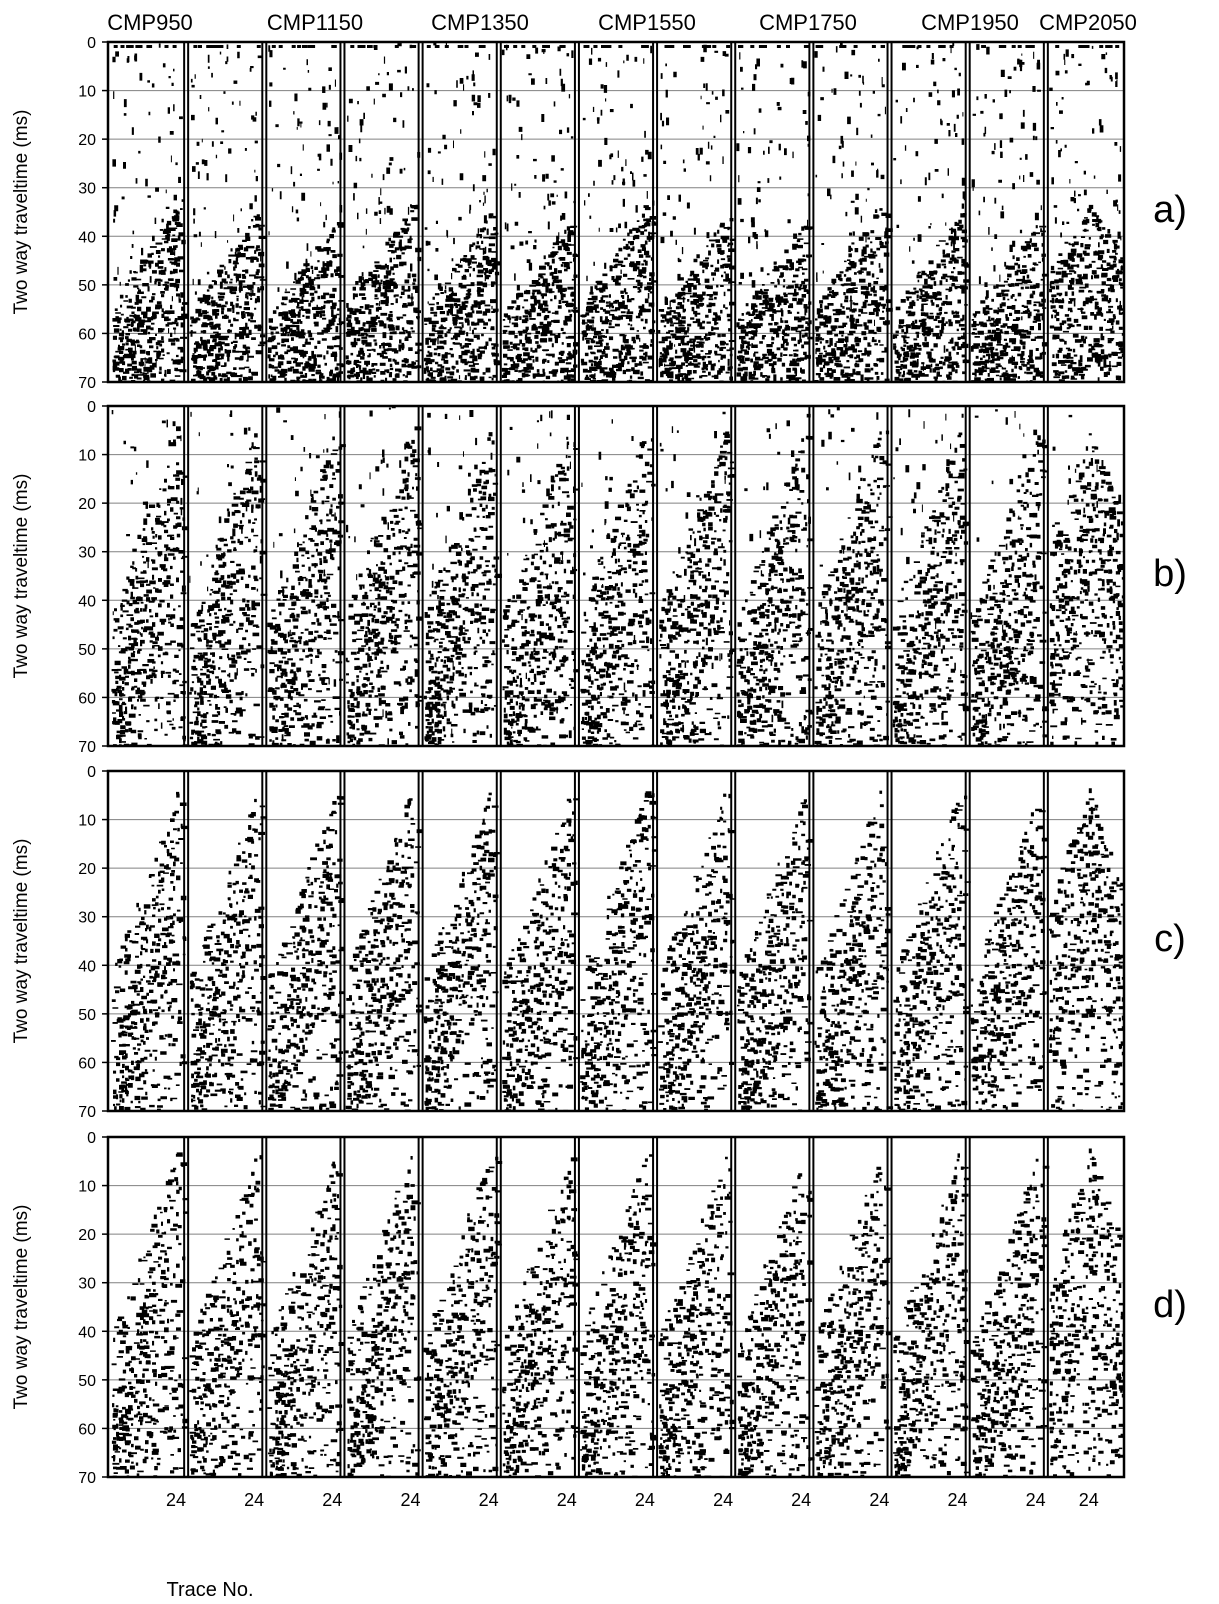 This screenshot has height=1604, width=1219. Describe the element at coordinates (150, 22) in the screenshot. I see `cmp-label-950: CMP950` at that location.